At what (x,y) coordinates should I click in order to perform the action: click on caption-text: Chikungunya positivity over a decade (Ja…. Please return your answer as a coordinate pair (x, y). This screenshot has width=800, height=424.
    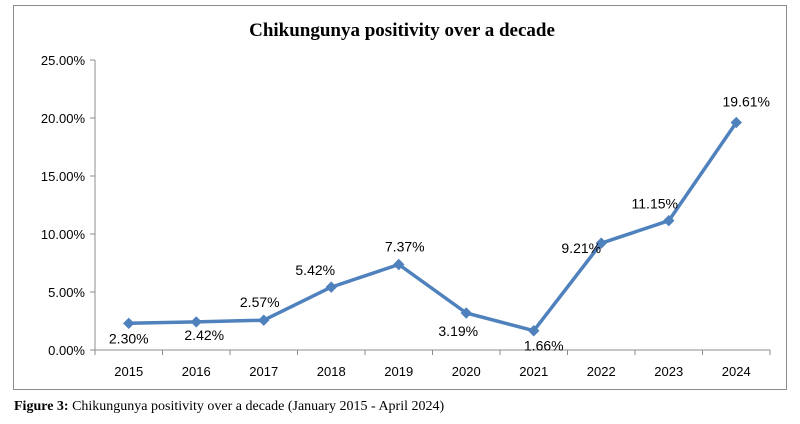
    Looking at the image, I should click on (256, 406).